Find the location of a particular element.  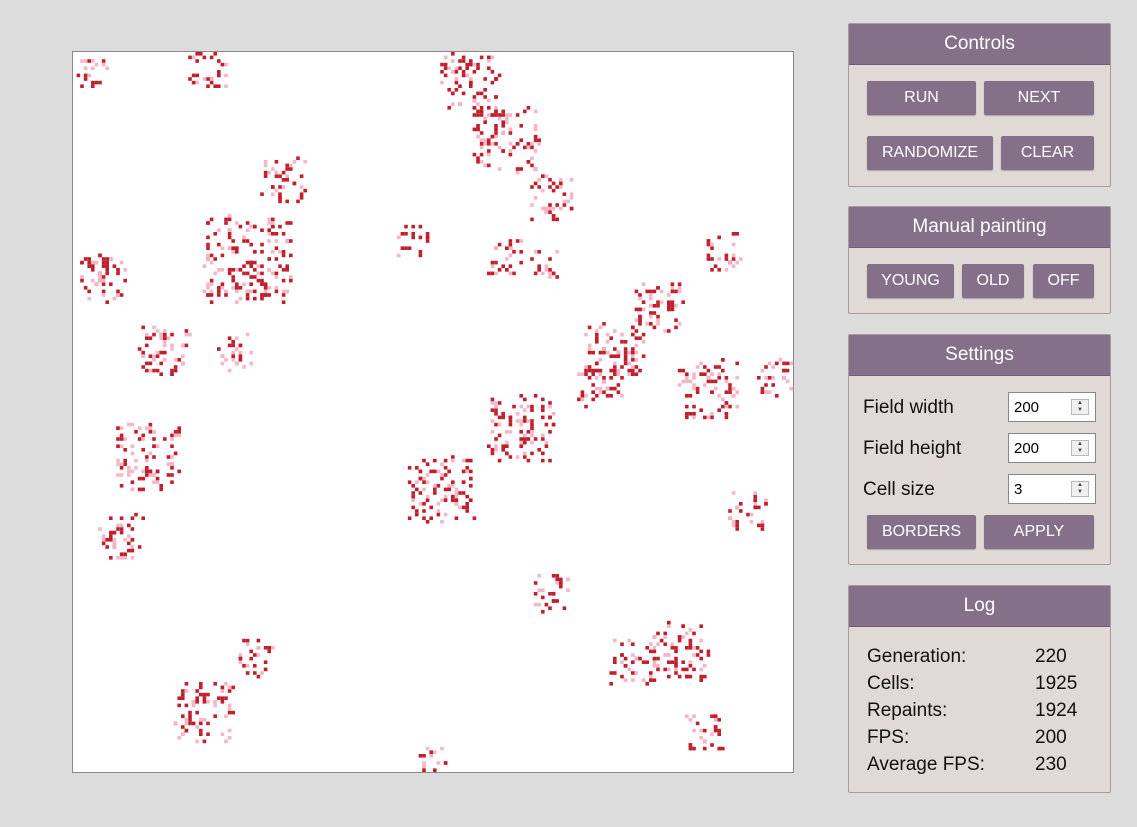

young-button: YOUNG is located at coordinates (910, 281).